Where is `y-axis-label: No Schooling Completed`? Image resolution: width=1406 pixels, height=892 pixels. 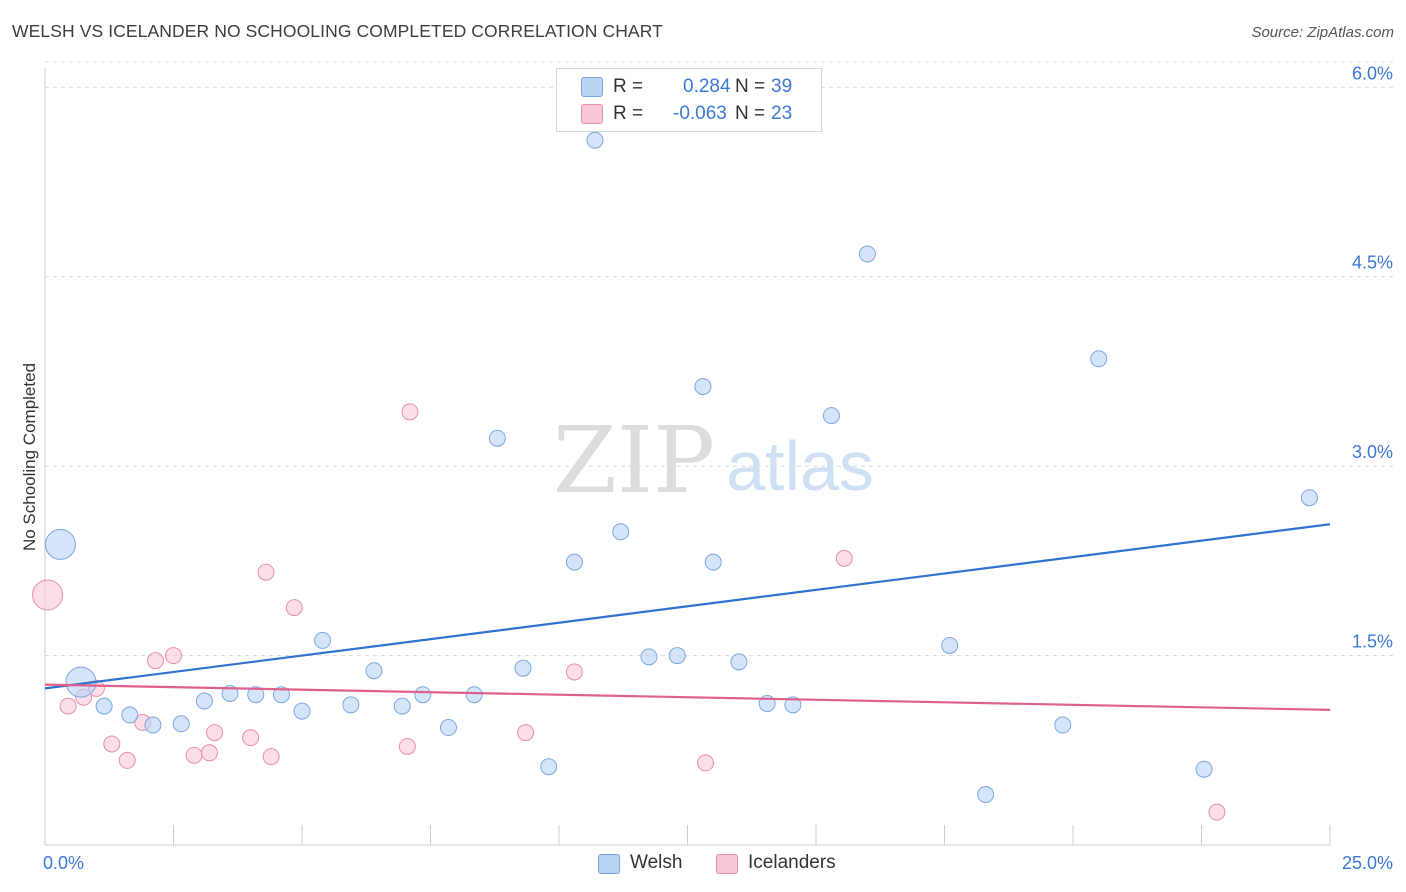 y-axis-label: No Schooling Completed is located at coordinates (29, 457).